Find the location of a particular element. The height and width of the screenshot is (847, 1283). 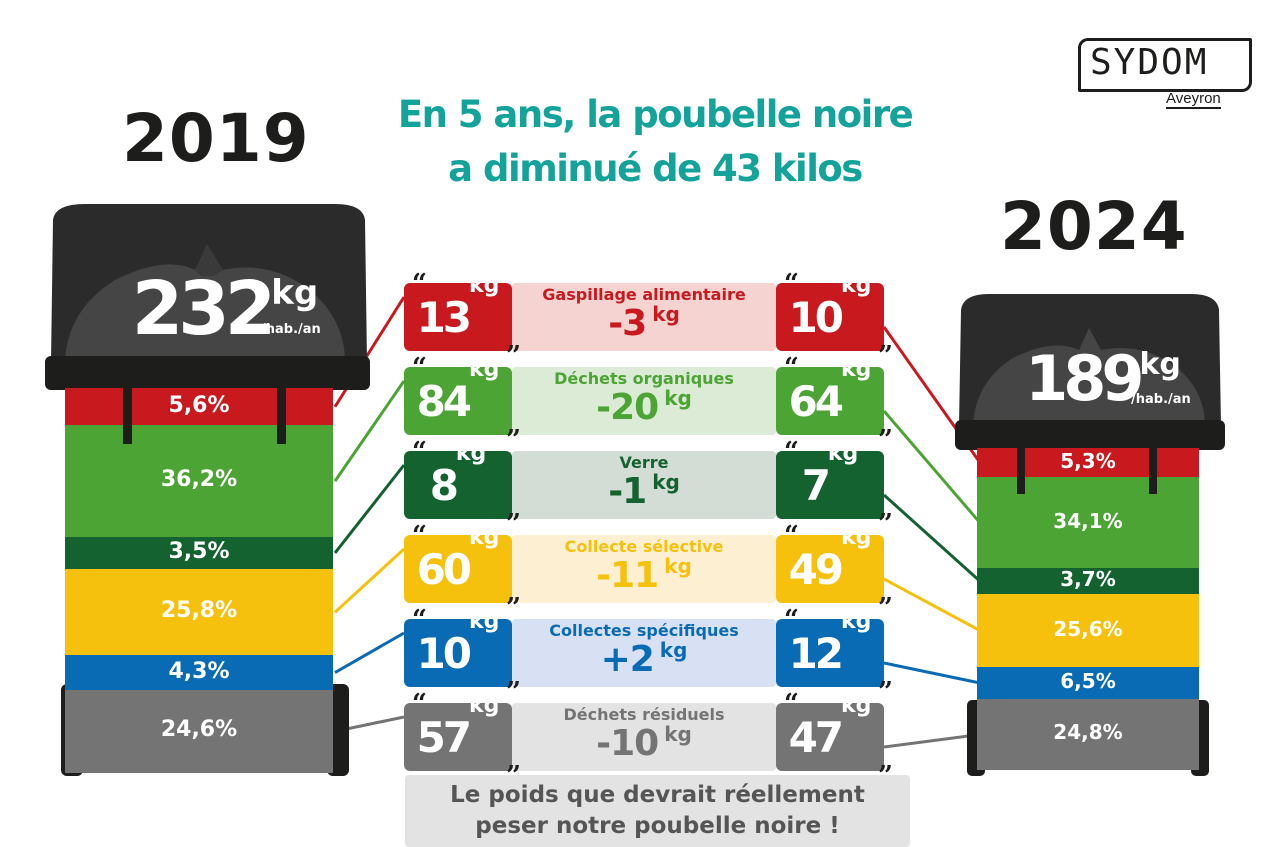

category-row: Collecte sélective -11 kg is located at coordinates (644, 569).